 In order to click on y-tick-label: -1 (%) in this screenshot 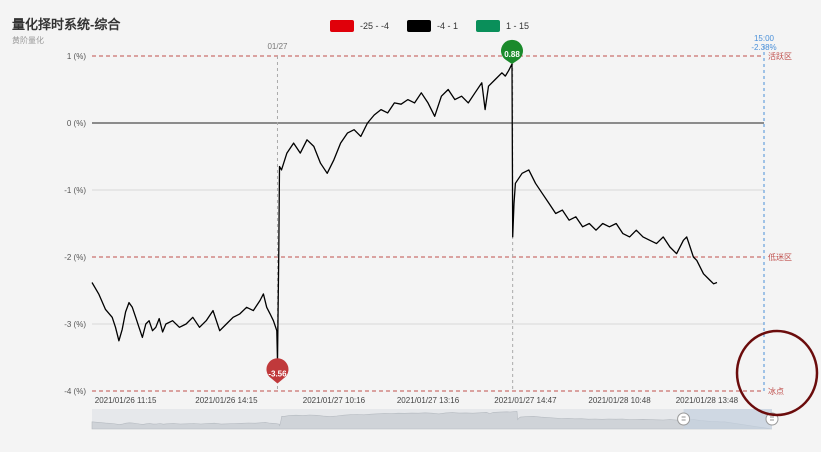, I will do `click(75, 190)`.